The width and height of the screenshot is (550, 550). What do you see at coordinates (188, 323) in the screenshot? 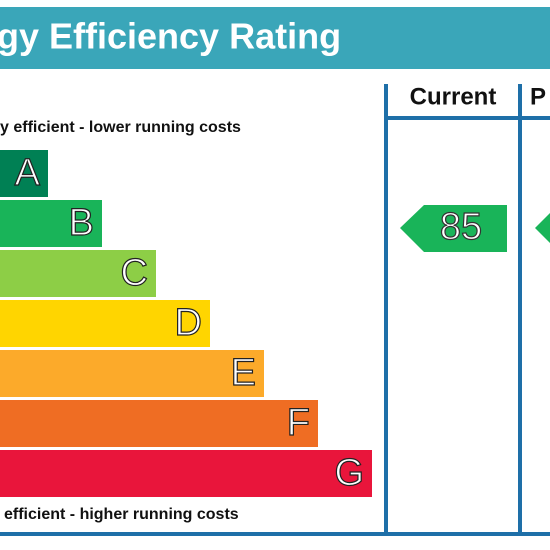
I see `band-letter: D` at bounding box center [188, 323].